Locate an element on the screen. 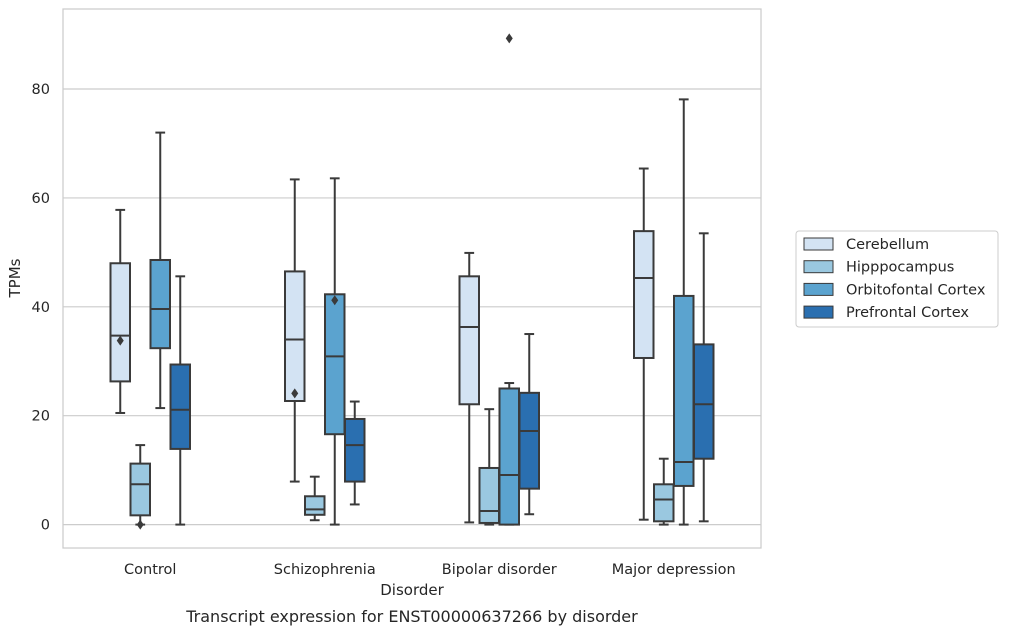 The width and height of the screenshot is (1009, 634). y-tick-label: 40 is located at coordinates (41, 308).